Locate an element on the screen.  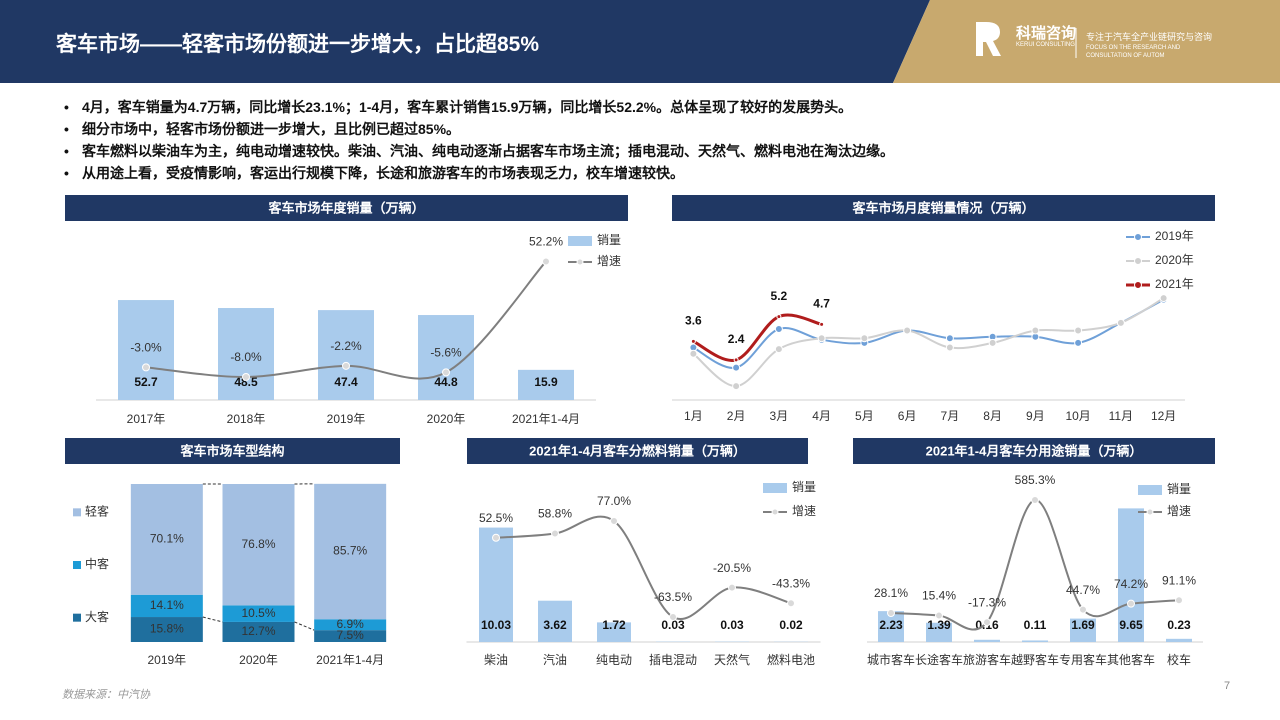
legend-label: 2019年 is located at coordinates (1174, 236).